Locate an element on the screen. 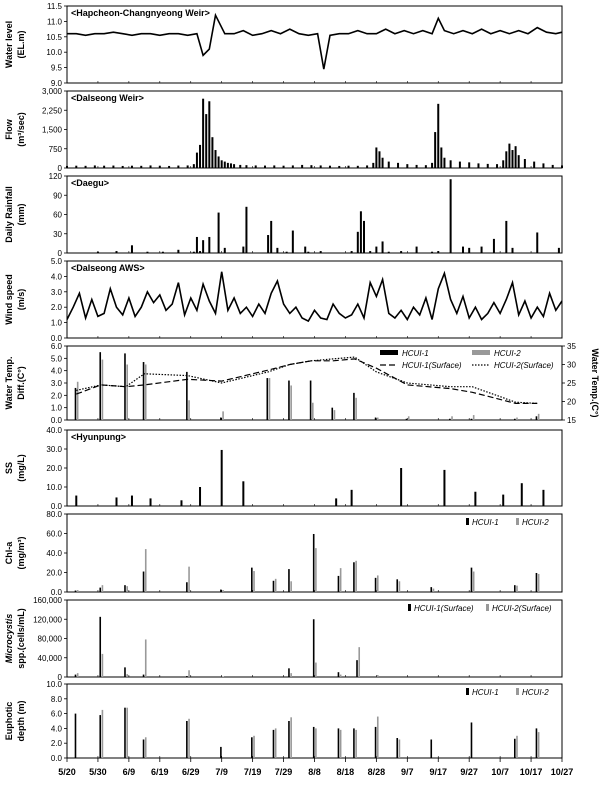  y-tick-label: 750 is located at coordinates (56, 149).